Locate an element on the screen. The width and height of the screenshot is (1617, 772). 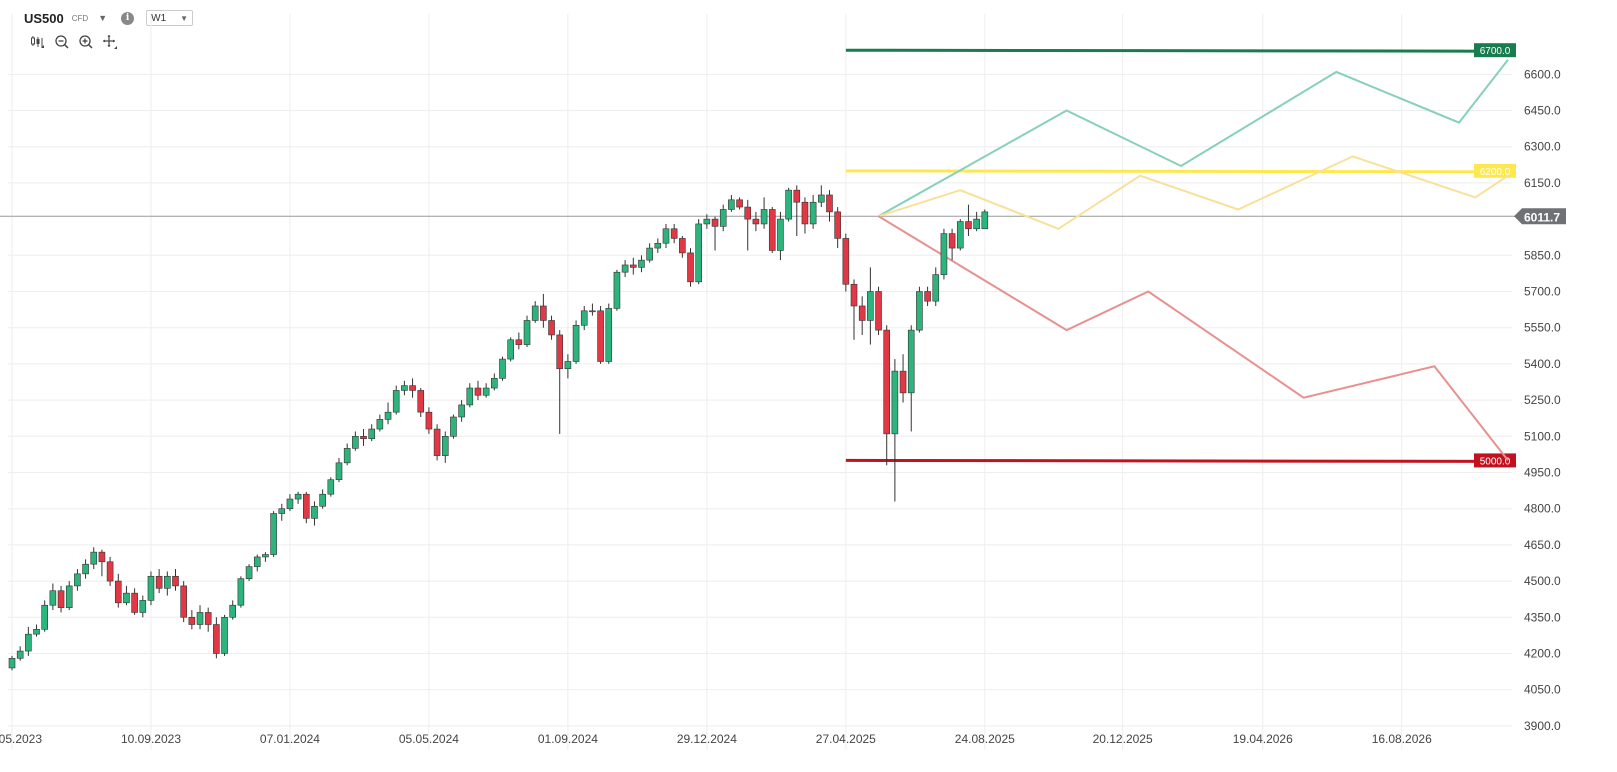
last-price-tag is located at coordinates (1540, 216).